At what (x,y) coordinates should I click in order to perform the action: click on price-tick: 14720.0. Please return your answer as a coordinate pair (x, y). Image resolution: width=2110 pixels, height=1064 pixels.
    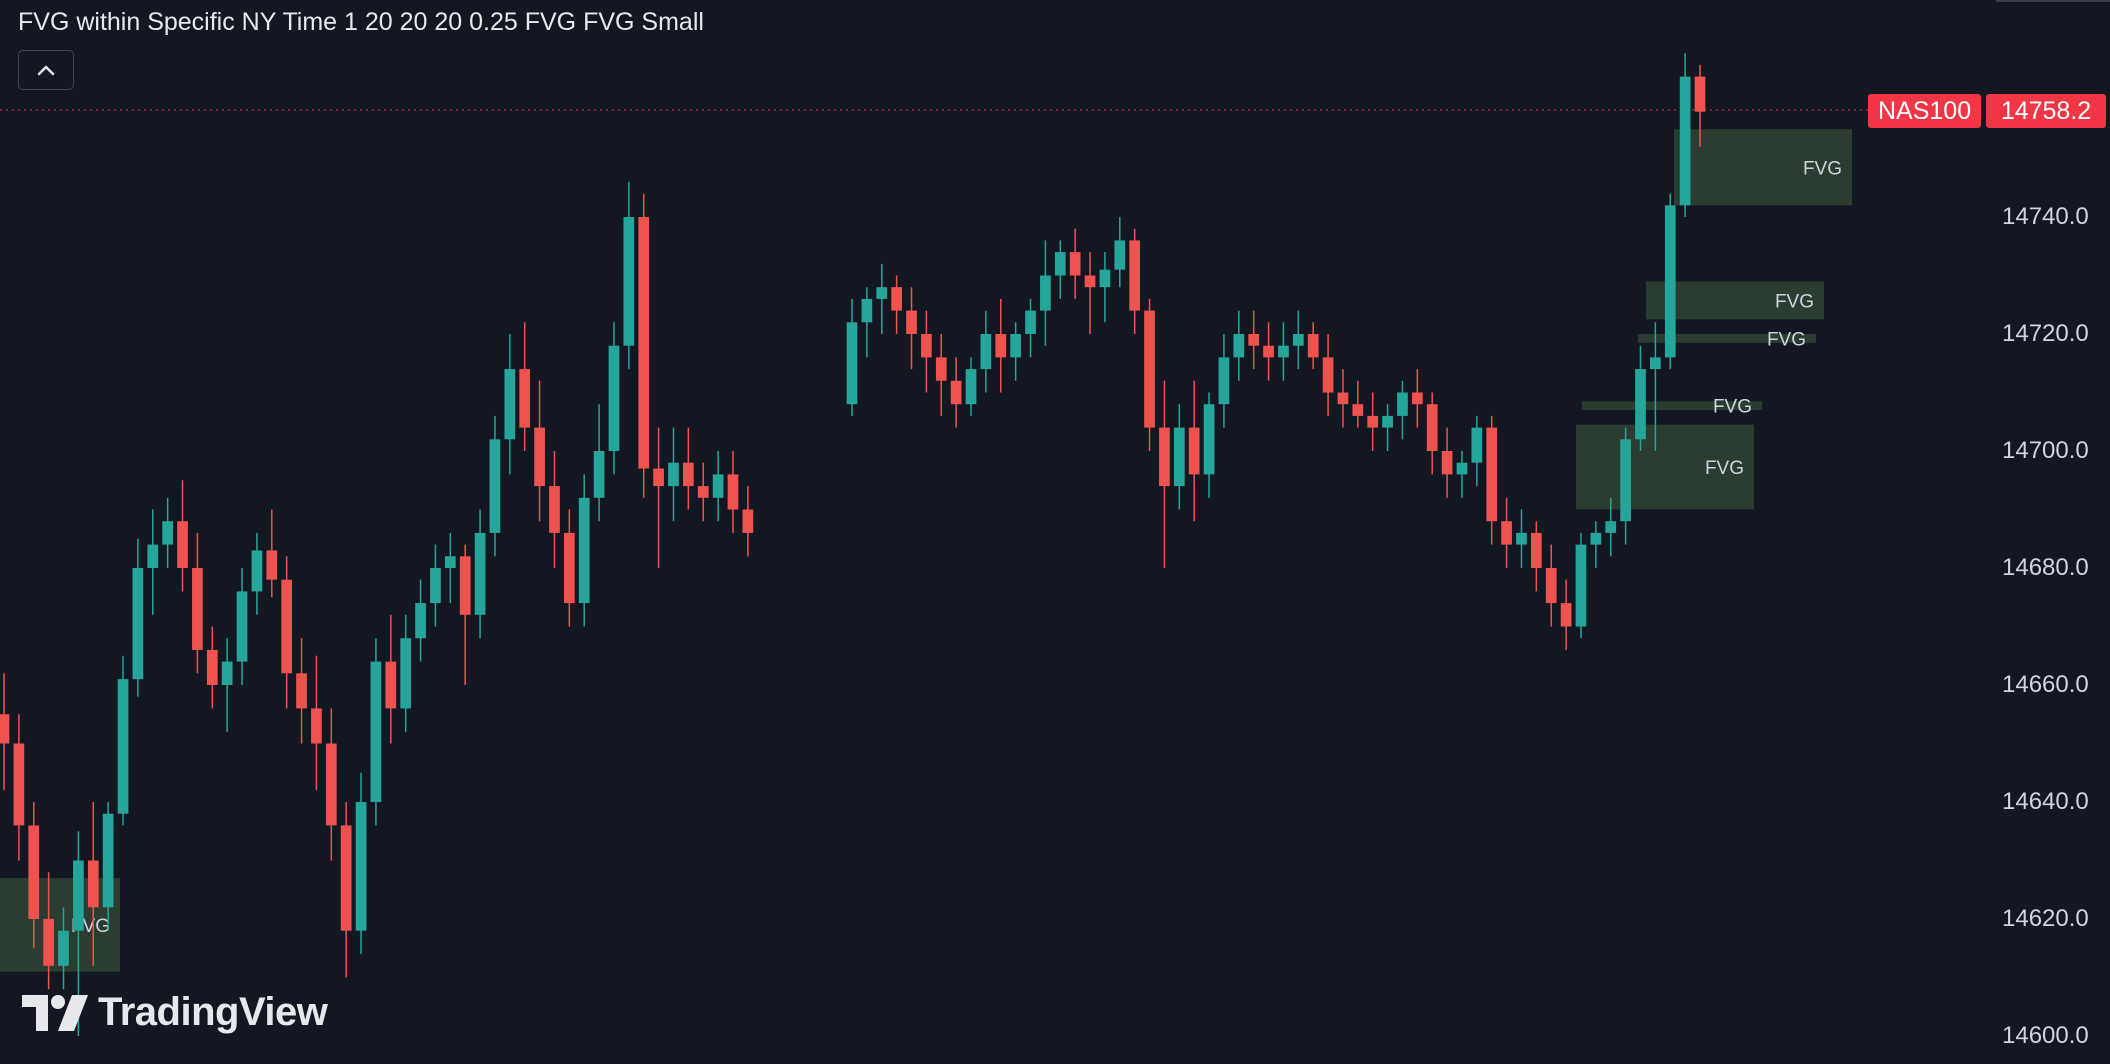
    Looking at the image, I should click on (2045, 333).